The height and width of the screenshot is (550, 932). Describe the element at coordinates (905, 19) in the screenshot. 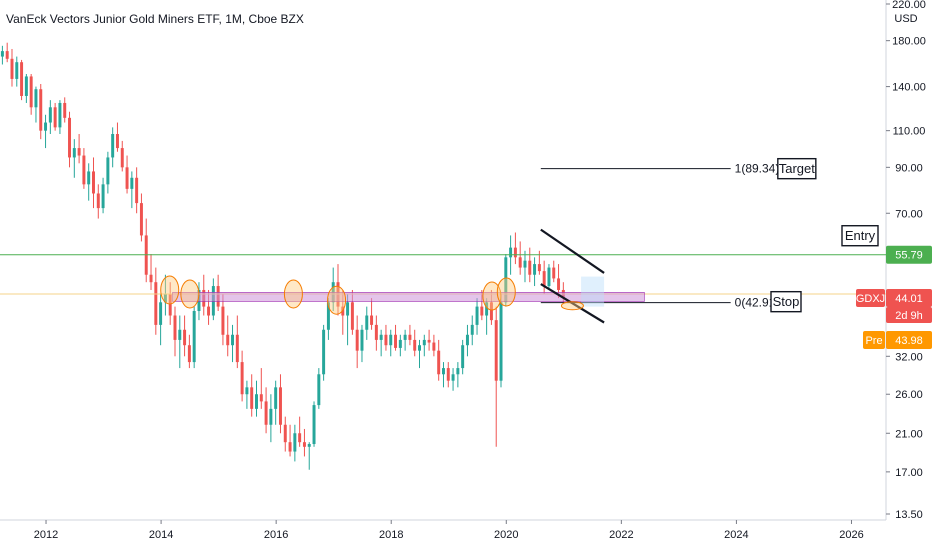

I see `currency-label: USD` at that location.